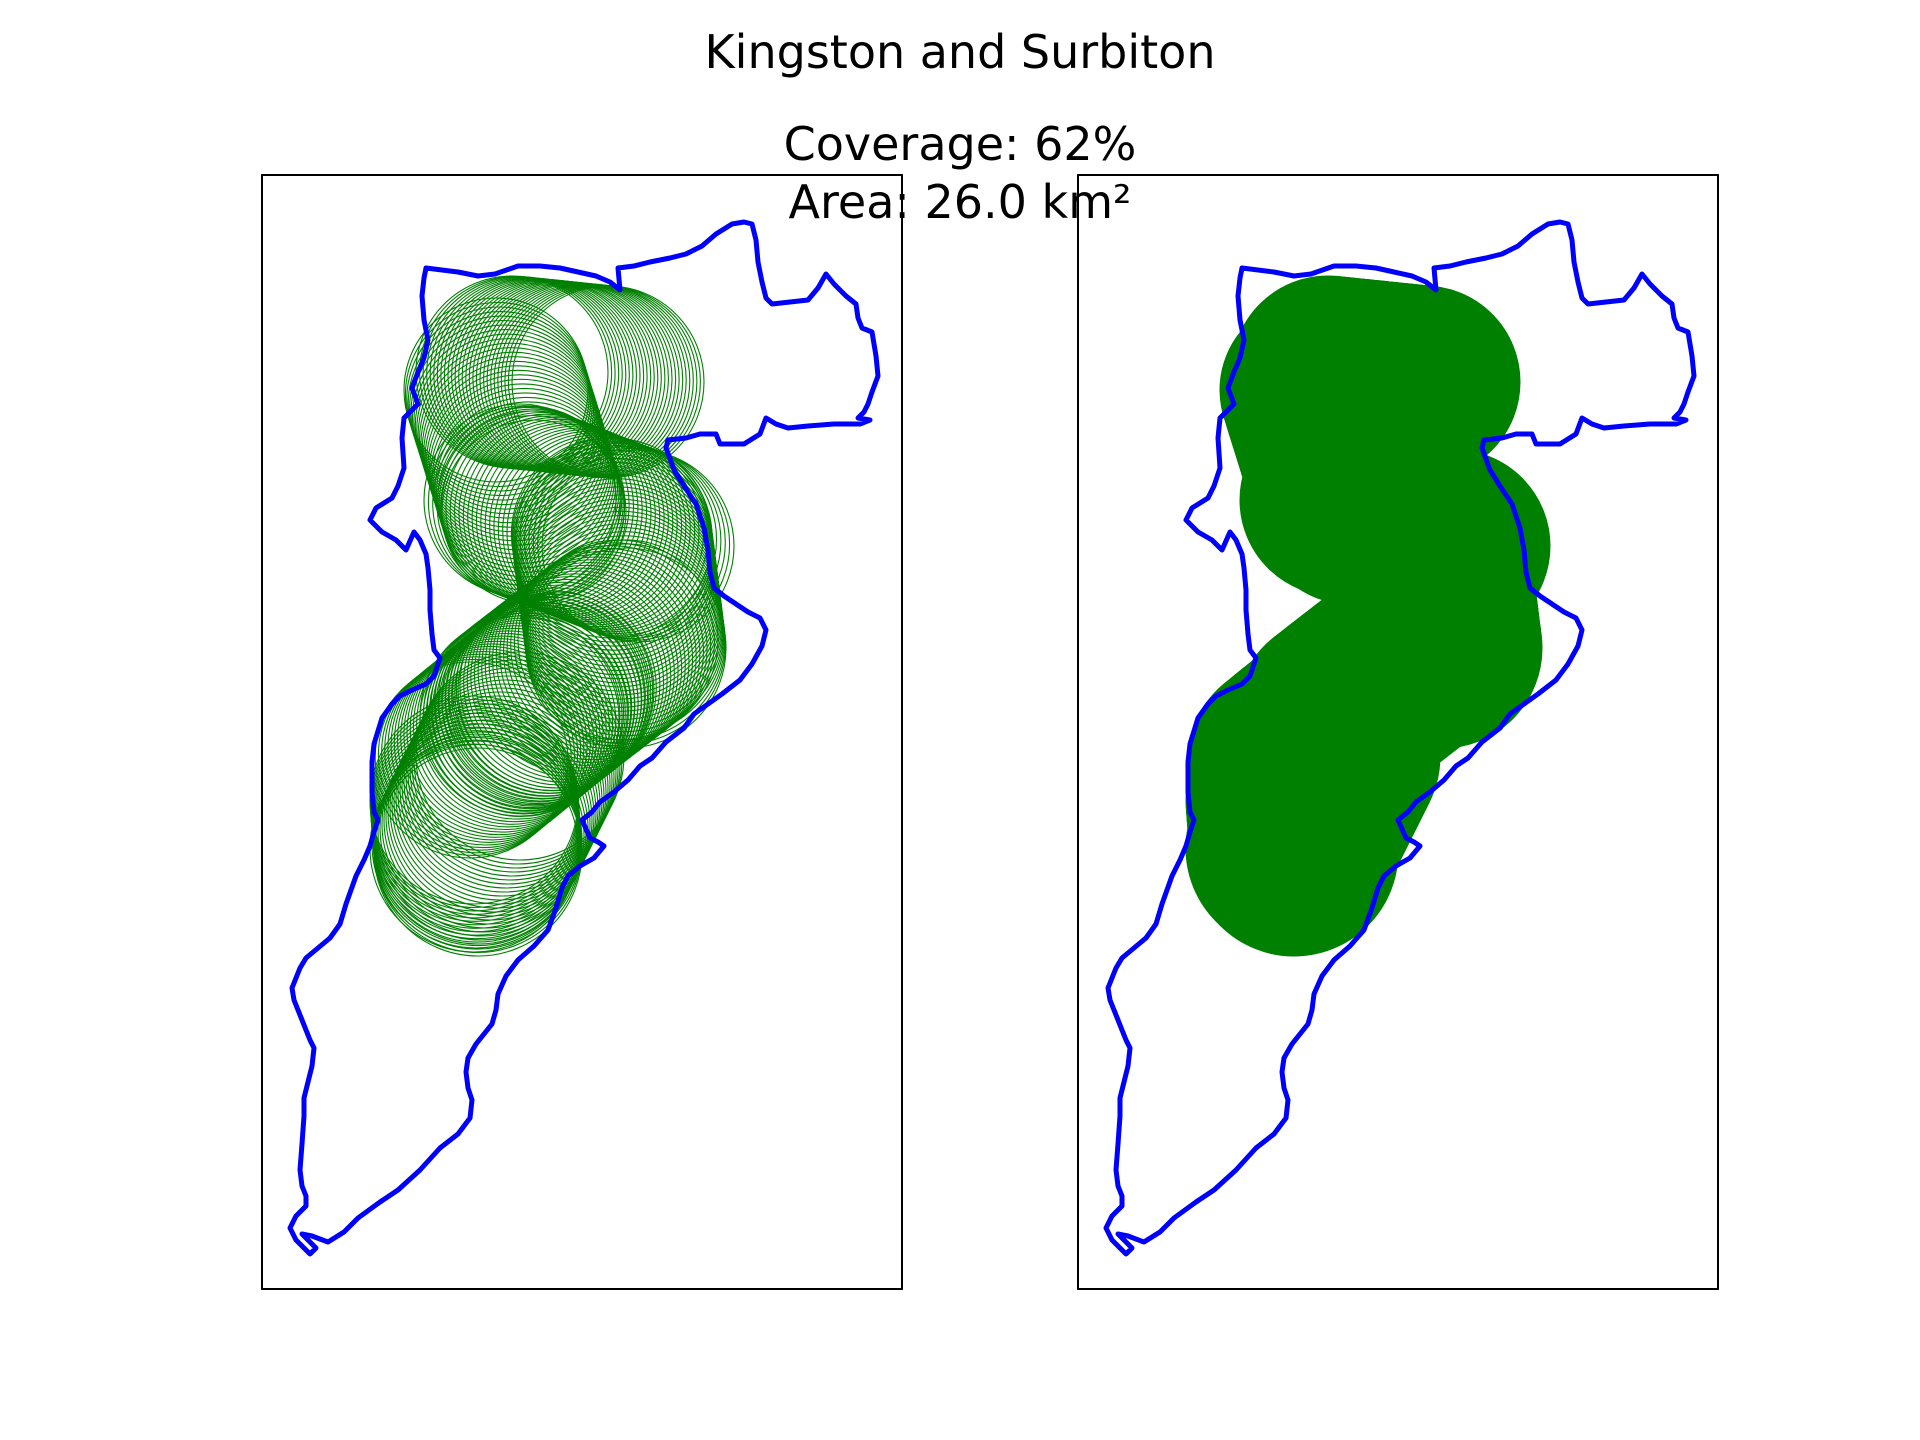  What do you see at coordinates (960, 144) in the screenshot?
I see `coverage-stat: Coverage: 62%` at bounding box center [960, 144].